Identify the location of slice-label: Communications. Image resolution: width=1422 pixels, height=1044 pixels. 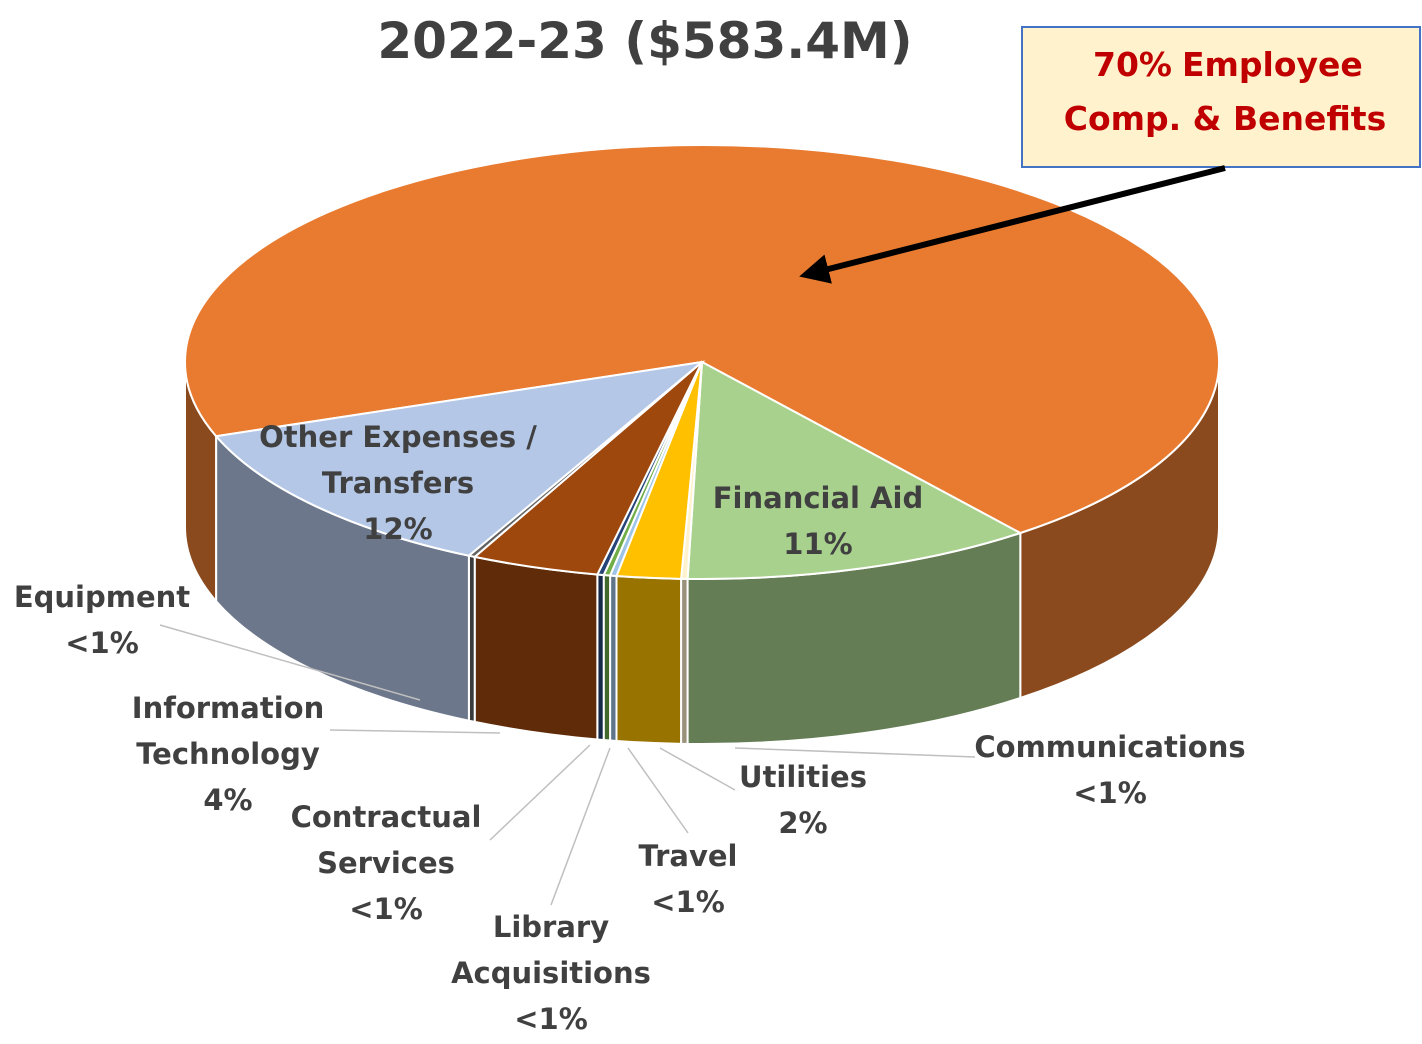
(1109, 747).